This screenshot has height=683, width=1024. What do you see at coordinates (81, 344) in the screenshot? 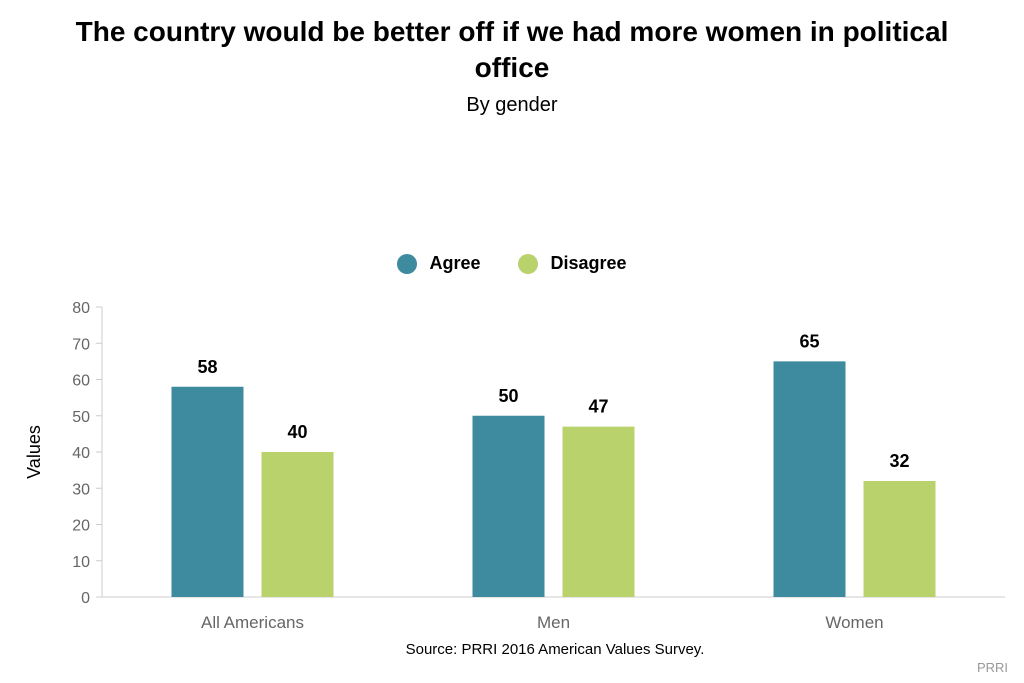
I see `y-tick-label: 70` at bounding box center [81, 344].